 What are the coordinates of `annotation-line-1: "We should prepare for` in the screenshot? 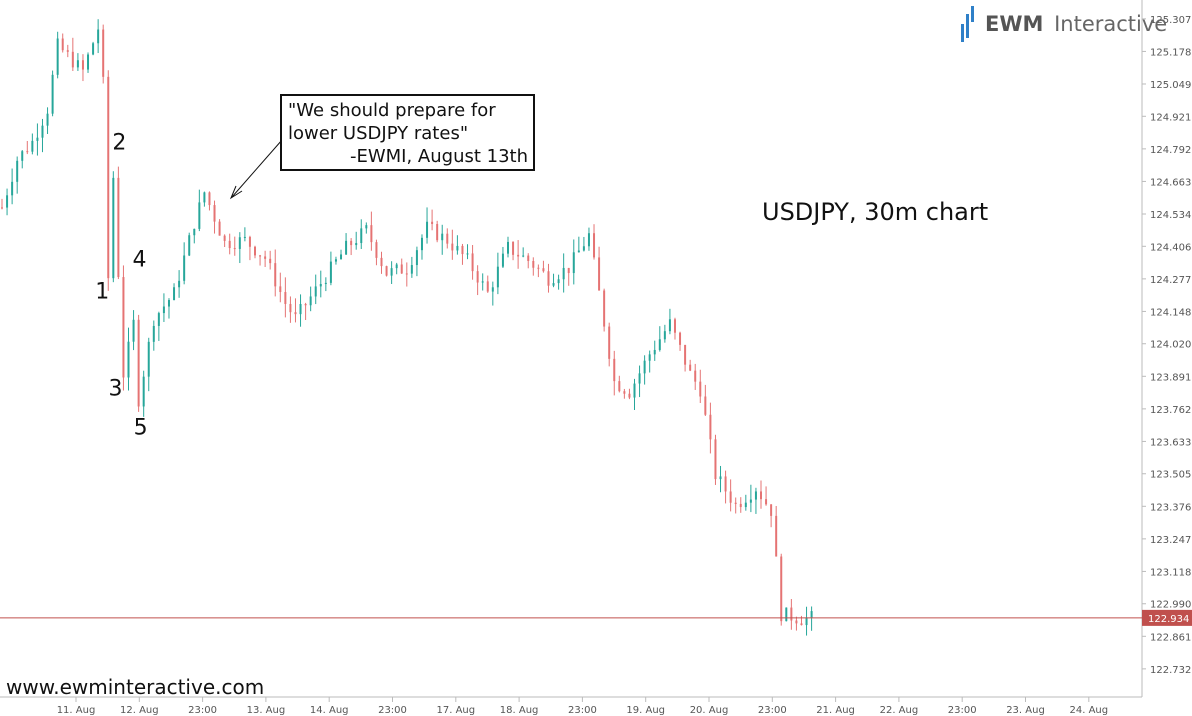 It's located at (392, 110).